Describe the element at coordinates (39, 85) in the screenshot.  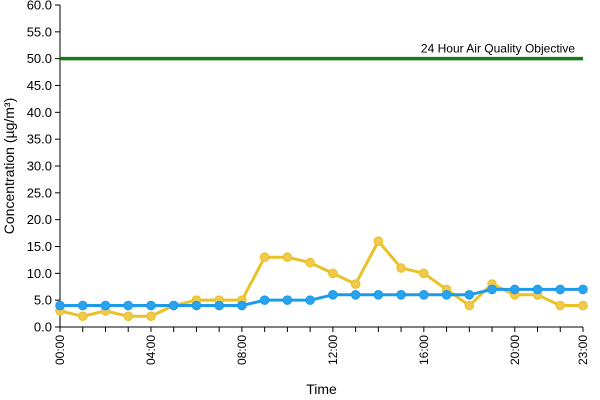
I see `y-tick-label: 45.0` at that location.